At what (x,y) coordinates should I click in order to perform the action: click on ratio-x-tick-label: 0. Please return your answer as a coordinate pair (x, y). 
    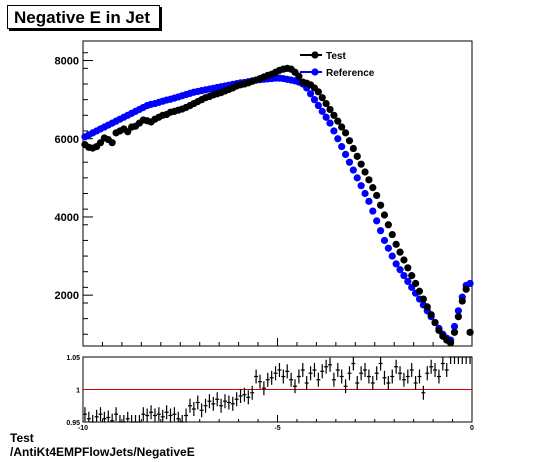
    Looking at the image, I should click on (472, 427).